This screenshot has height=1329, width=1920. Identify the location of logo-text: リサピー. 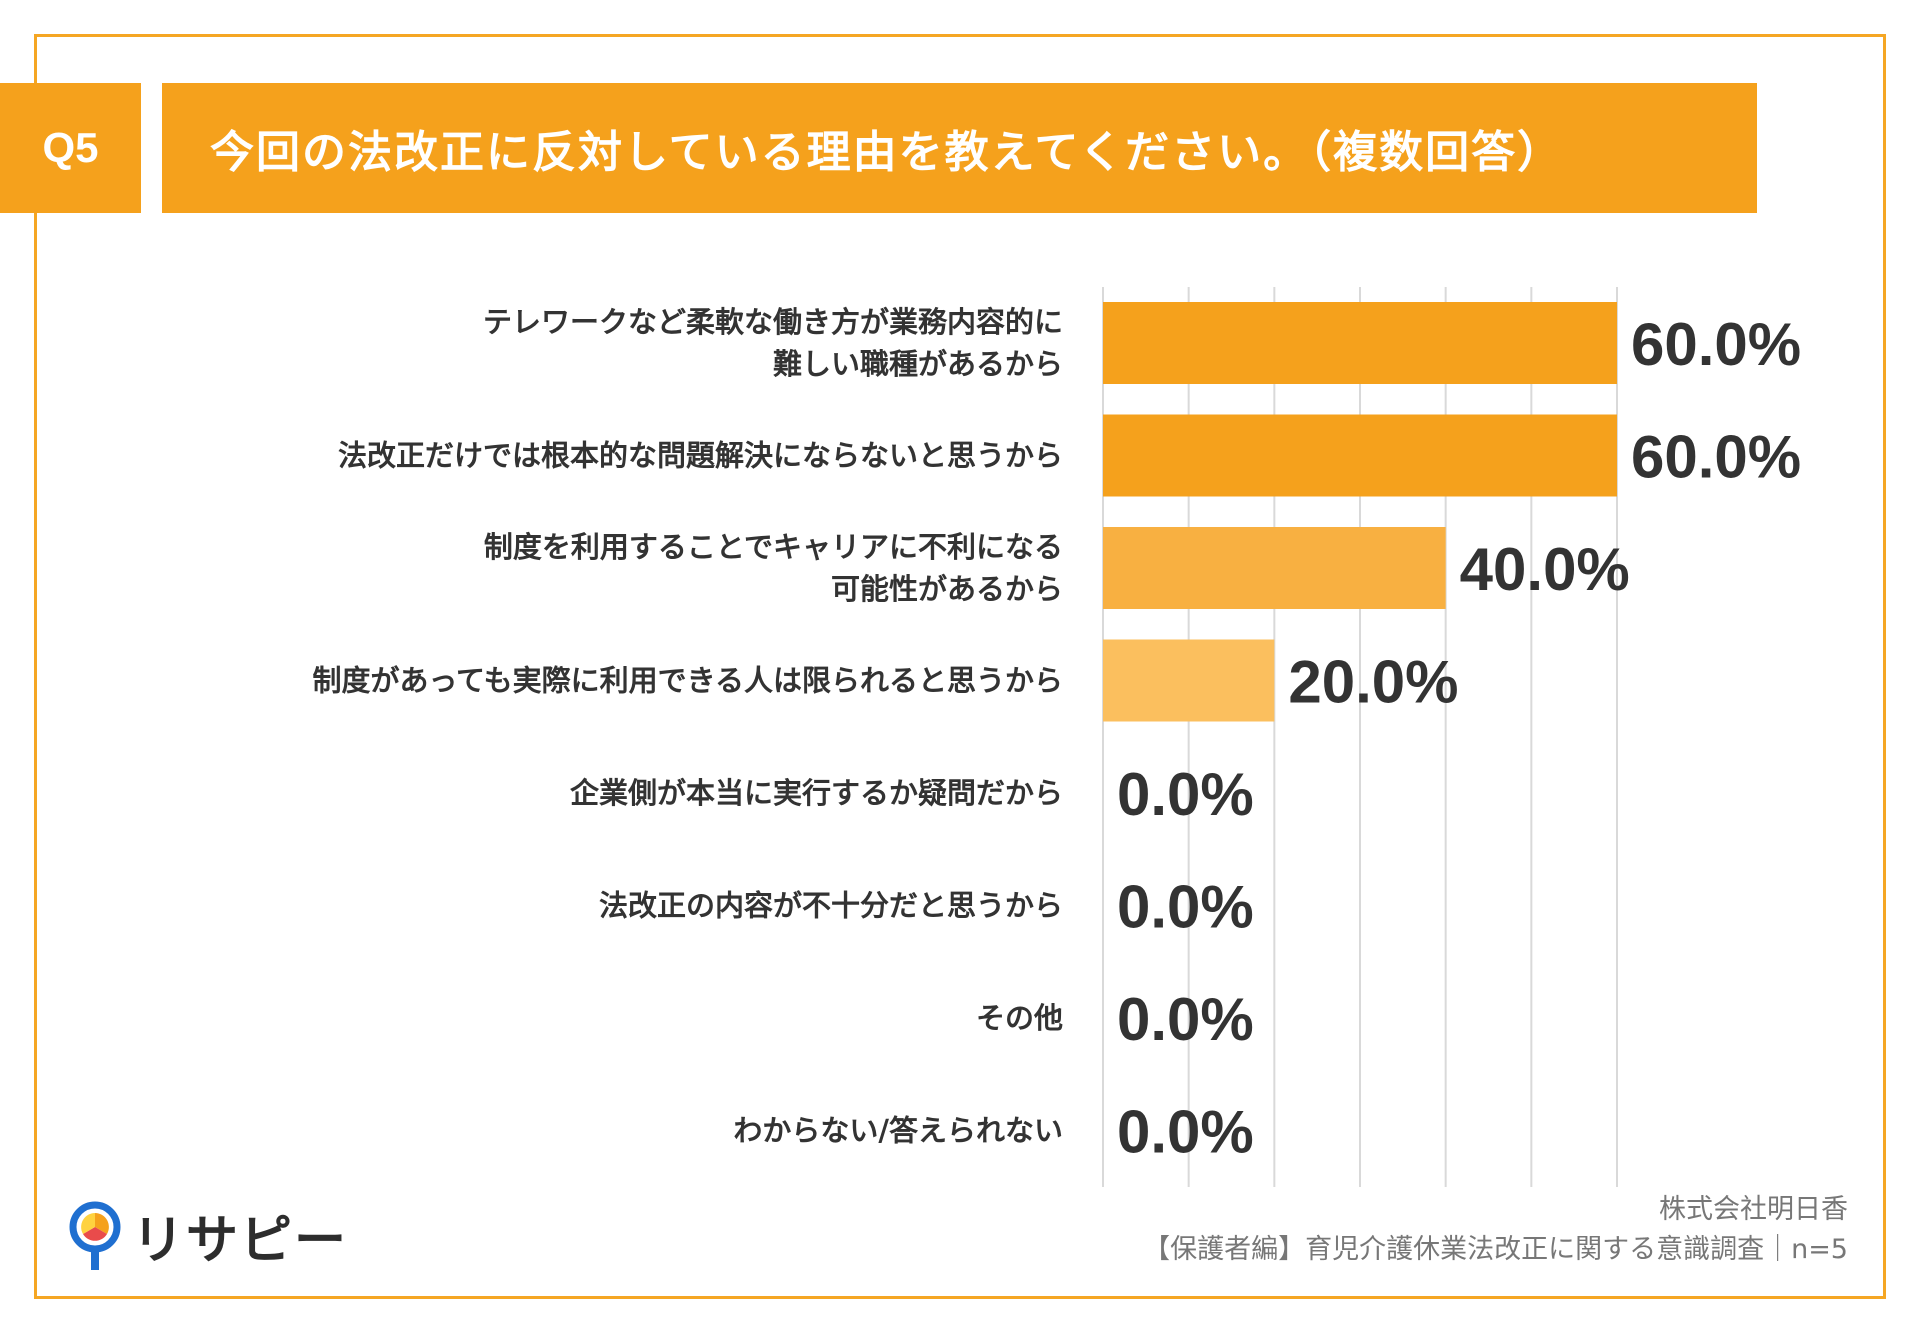
(240, 1241).